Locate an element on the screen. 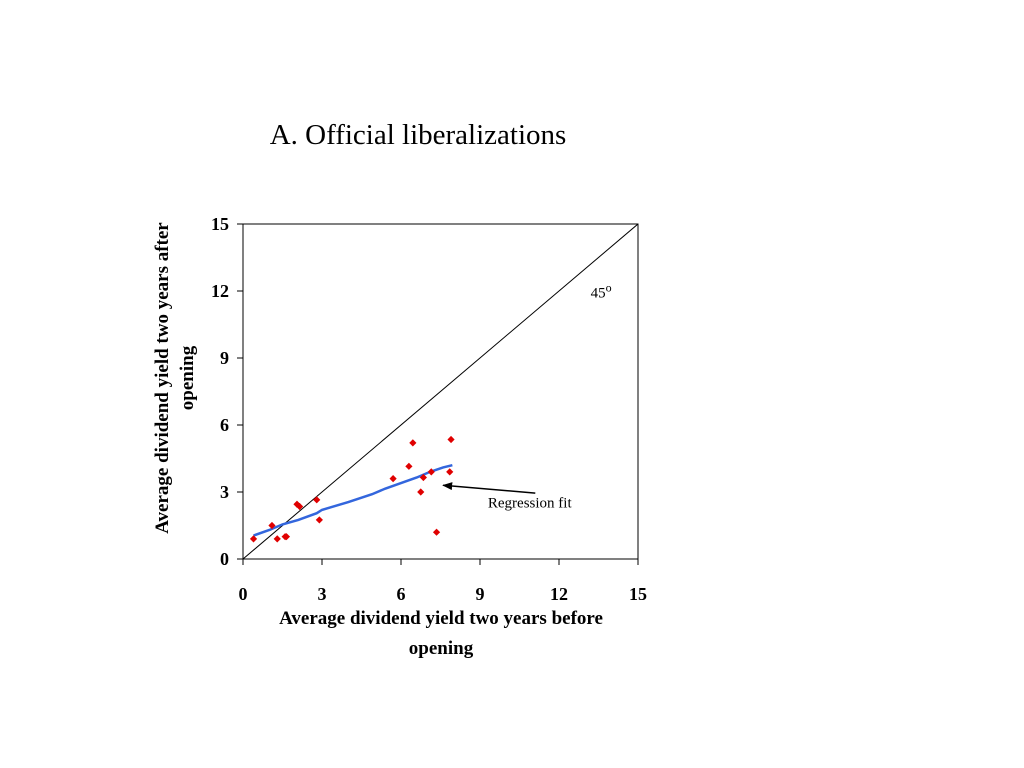 The image size is (1024, 768). regression-line is located at coordinates (353, 500).